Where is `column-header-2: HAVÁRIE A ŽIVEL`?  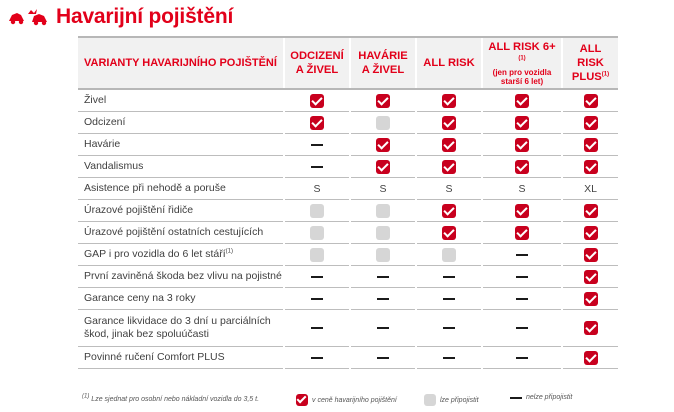 column-header-2: HAVÁRIE A ŽIVEL is located at coordinates (382, 63).